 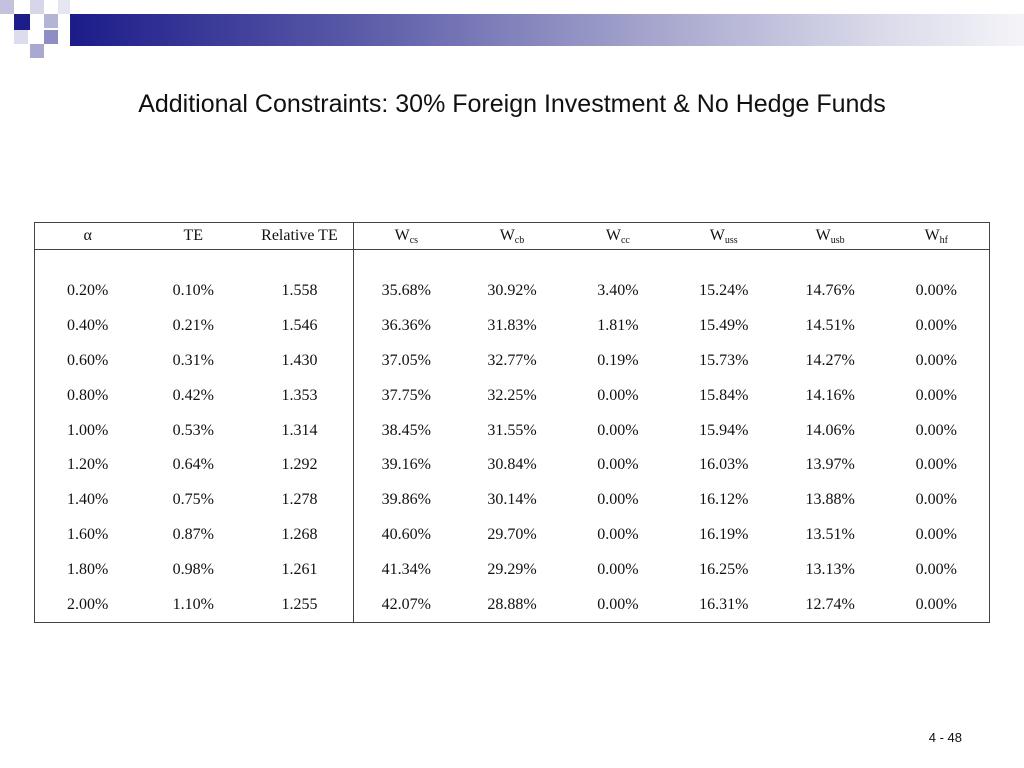 What do you see at coordinates (724, 395) in the screenshot?
I see `cell-w-uss: 15.84%` at bounding box center [724, 395].